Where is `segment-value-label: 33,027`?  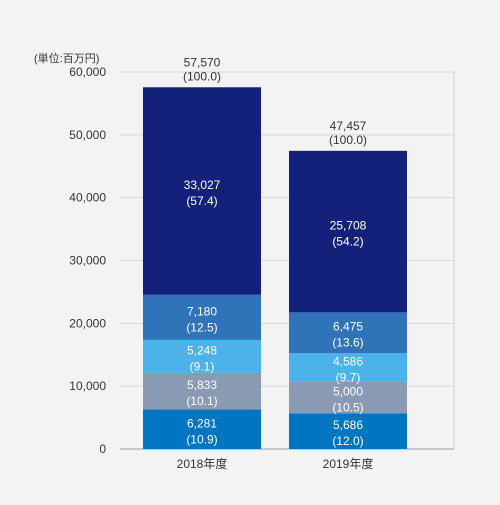
segment-value-label: 33,027 is located at coordinates (202, 185).